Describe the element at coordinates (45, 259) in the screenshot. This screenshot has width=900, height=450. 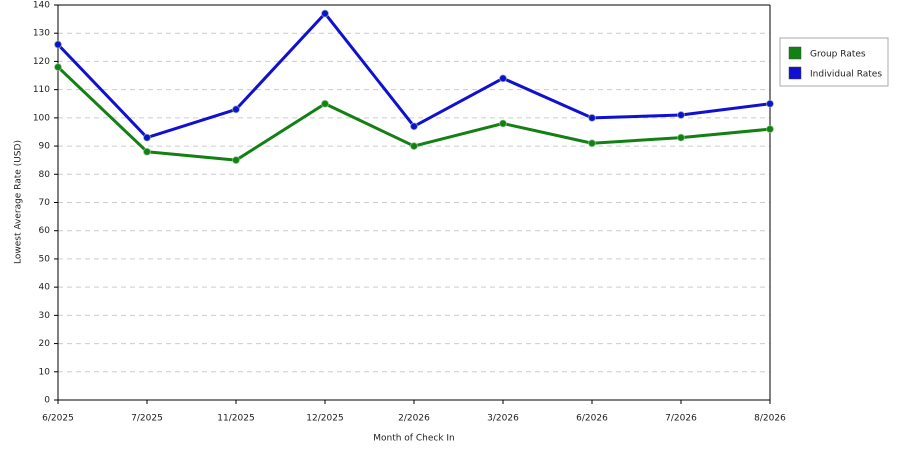
I see `y-tick-label: 50` at that location.